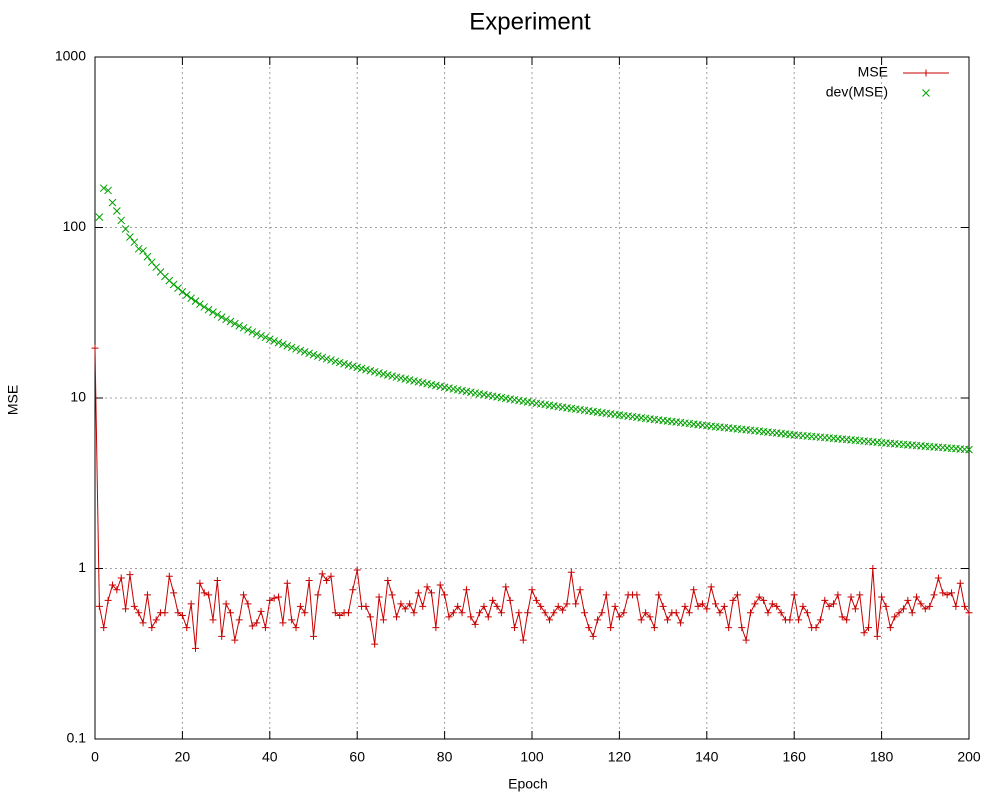 The image size is (1000, 800). What do you see at coordinates (445, 757) in the screenshot?
I see `x-tick-label: 80` at bounding box center [445, 757].